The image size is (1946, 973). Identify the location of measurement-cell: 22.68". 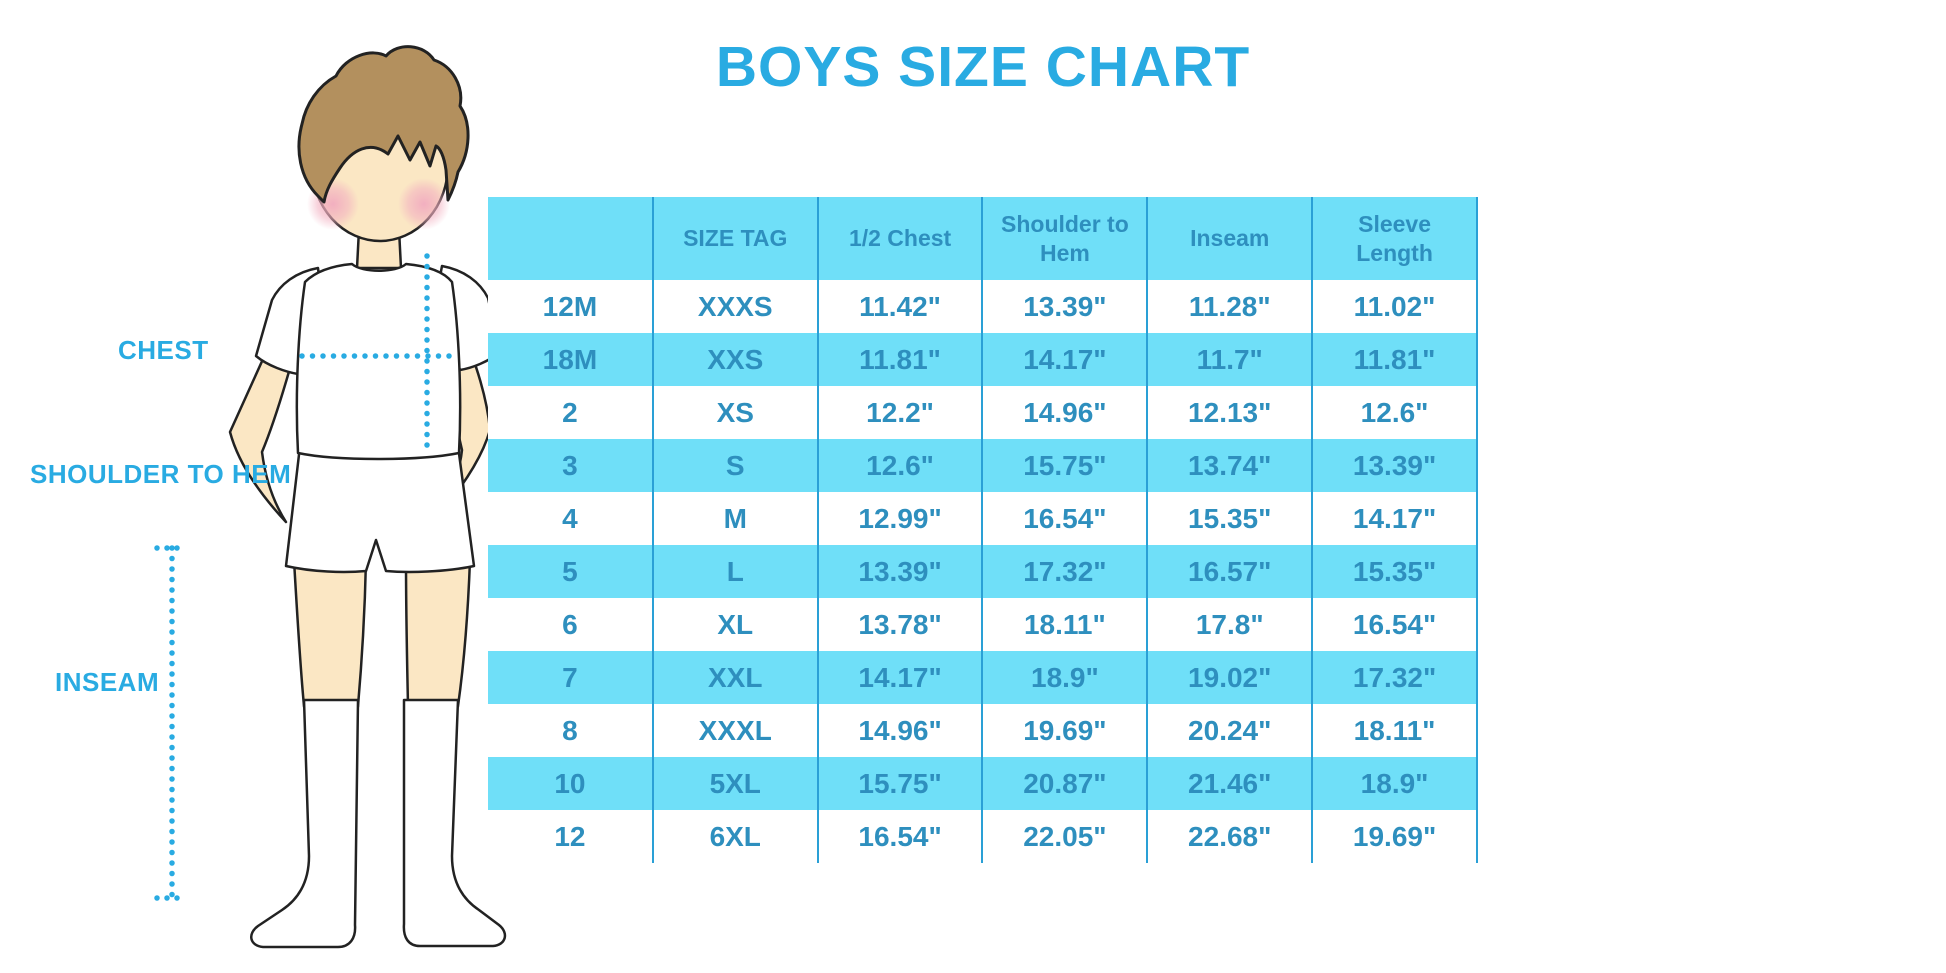
(1230, 836).